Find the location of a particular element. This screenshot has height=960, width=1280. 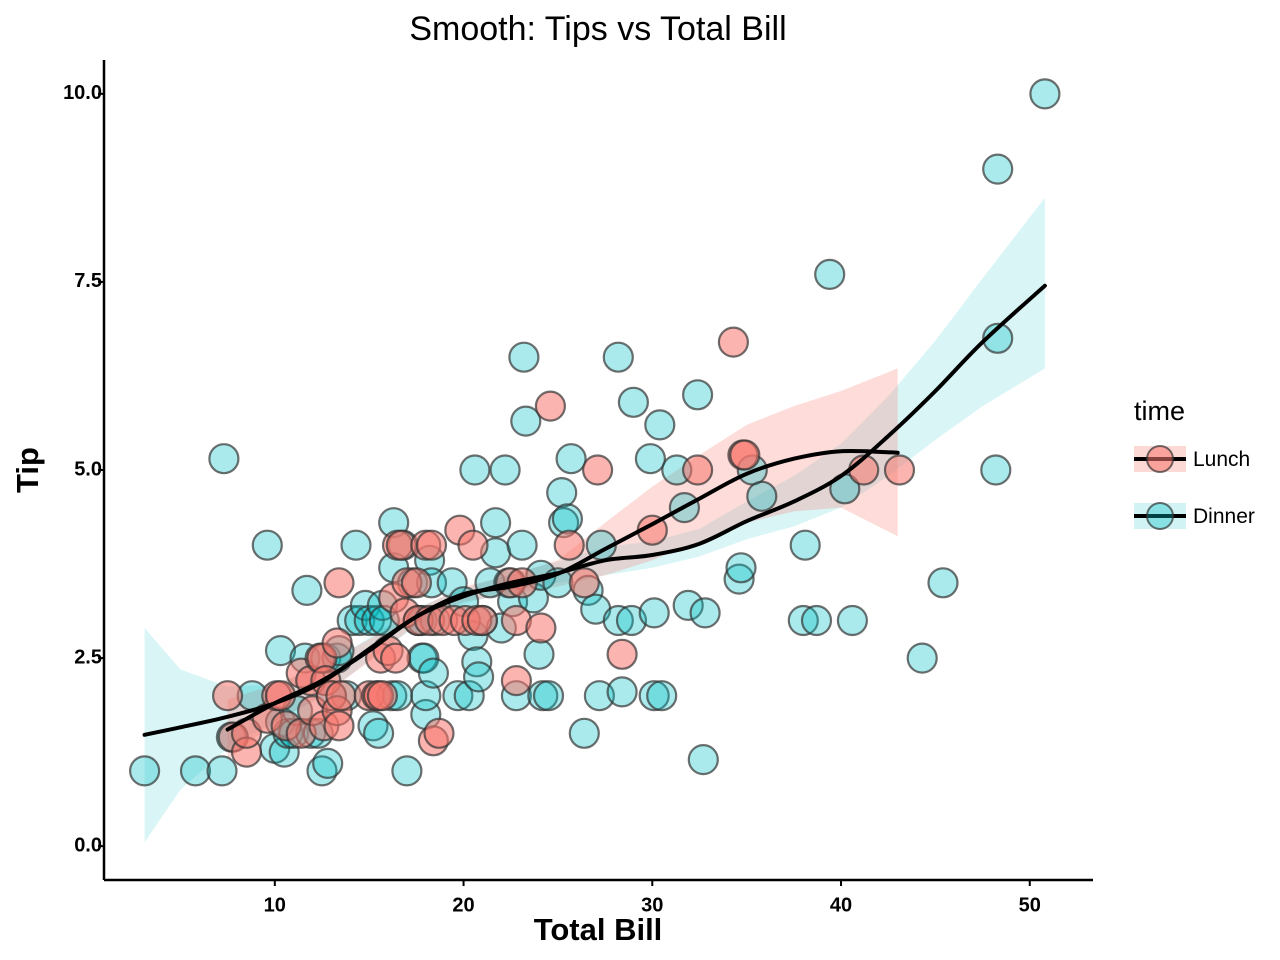

x-tick-label: 10 is located at coordinates (275, 906).